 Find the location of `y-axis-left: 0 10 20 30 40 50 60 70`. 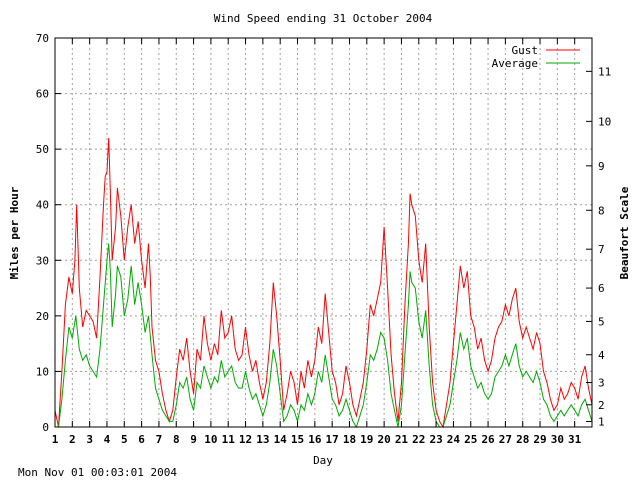

y-axis-left: 0 10 20 30 40 50 60 70 is located at coordinates (48, 233).